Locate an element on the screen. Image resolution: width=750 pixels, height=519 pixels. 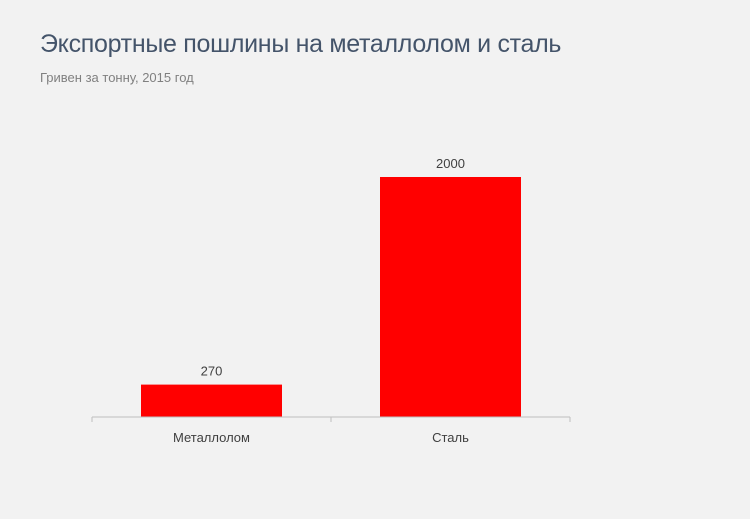
x-tick-label: Сталь is located at coordinates (450, 437).